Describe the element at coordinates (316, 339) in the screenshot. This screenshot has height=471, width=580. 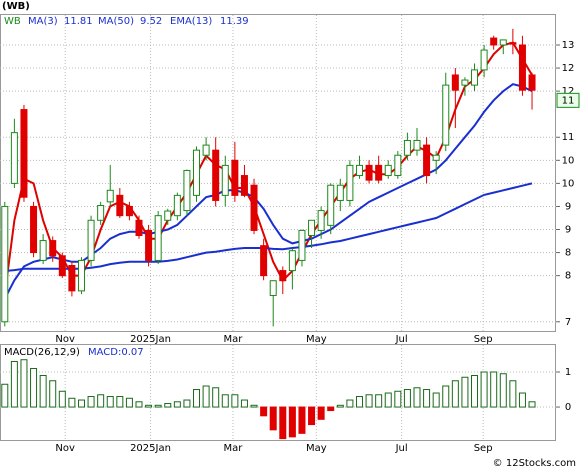
I see `x-tick-label: May` at that location.